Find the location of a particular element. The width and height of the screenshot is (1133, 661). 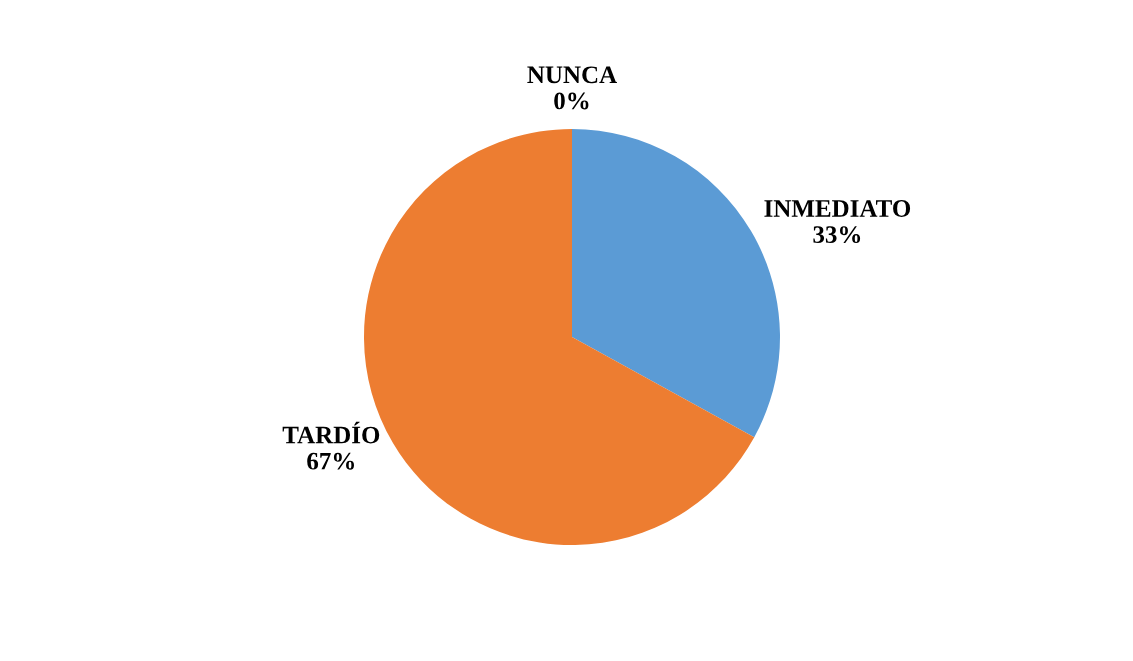

data-label: 33% is located at coordinates (837, 235).